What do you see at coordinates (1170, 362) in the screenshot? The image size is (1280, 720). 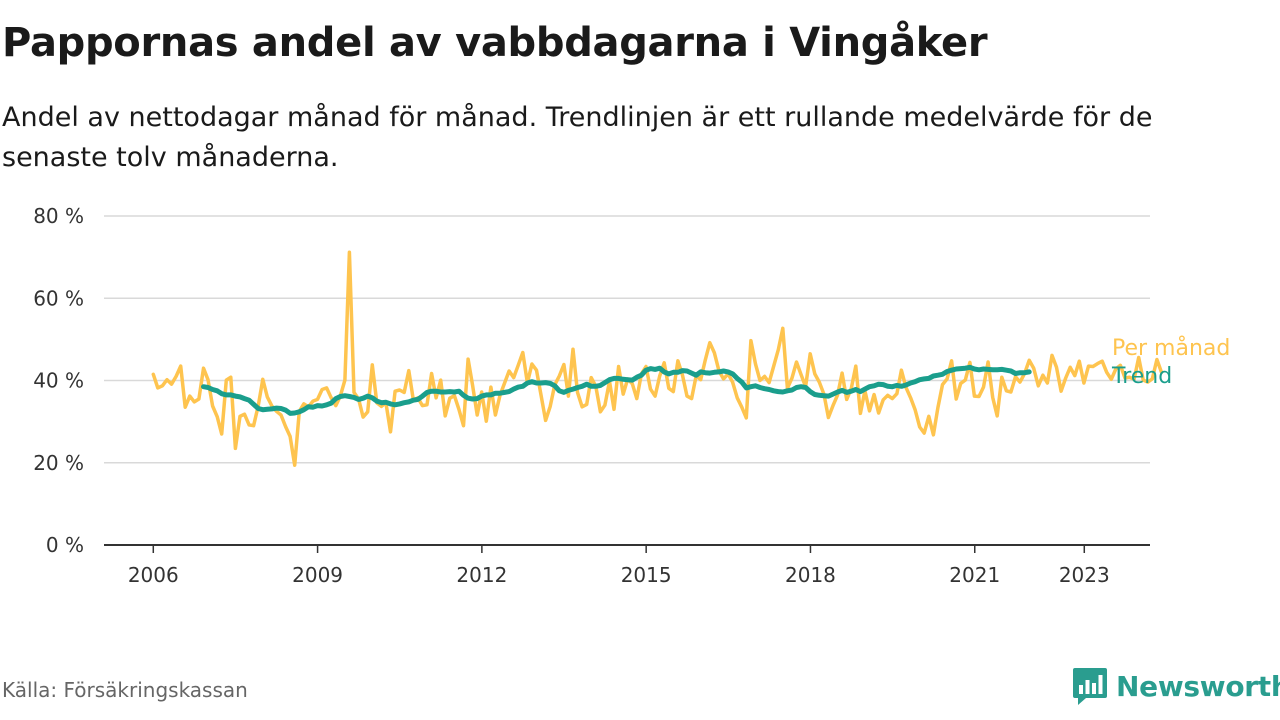 I see `legend: Per månad Trend` at bounding box center [1170, 362].